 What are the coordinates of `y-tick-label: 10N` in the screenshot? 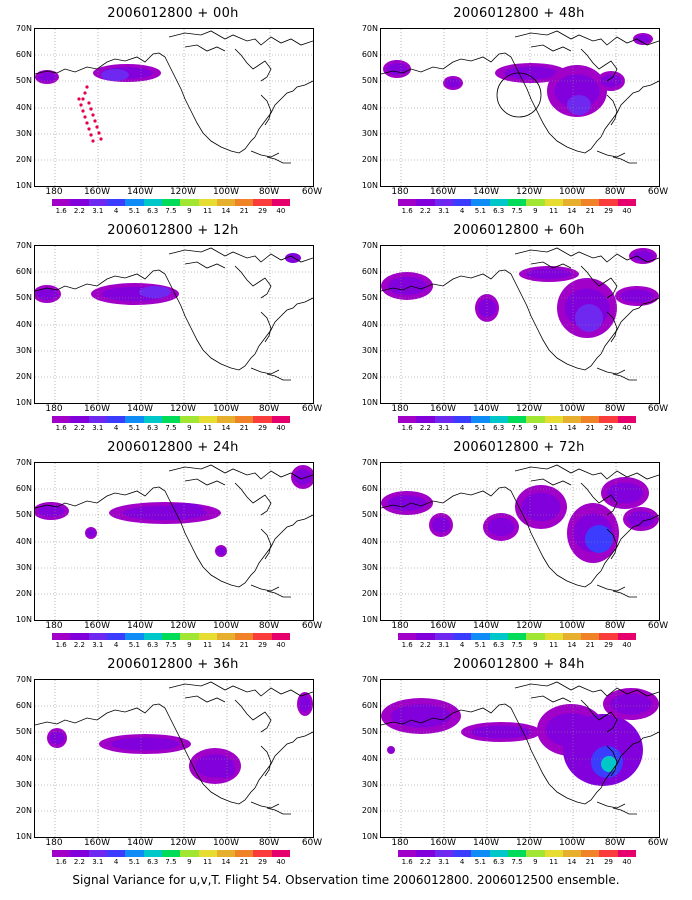 It's located at (23, 619).